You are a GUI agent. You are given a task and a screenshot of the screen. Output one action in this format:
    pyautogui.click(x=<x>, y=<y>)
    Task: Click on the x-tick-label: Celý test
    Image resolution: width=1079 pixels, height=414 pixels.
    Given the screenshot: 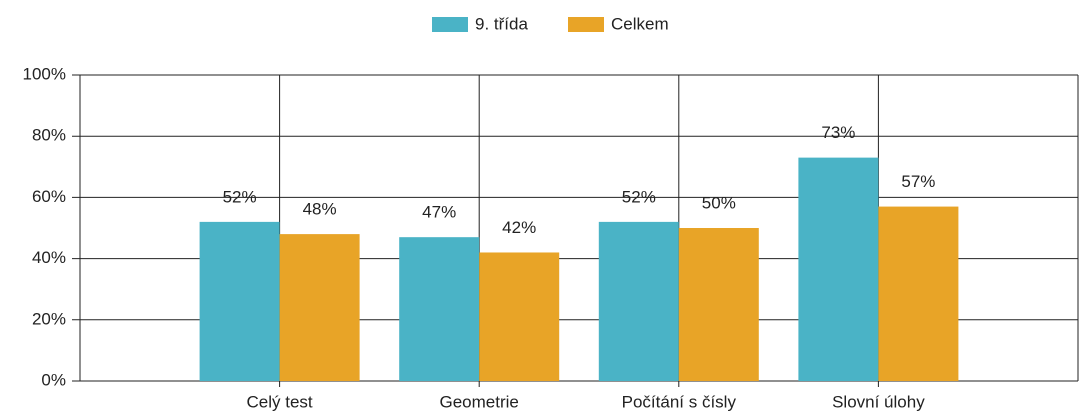 What is the action you would take?
    pyautogui.click(x=280, y=401)
    